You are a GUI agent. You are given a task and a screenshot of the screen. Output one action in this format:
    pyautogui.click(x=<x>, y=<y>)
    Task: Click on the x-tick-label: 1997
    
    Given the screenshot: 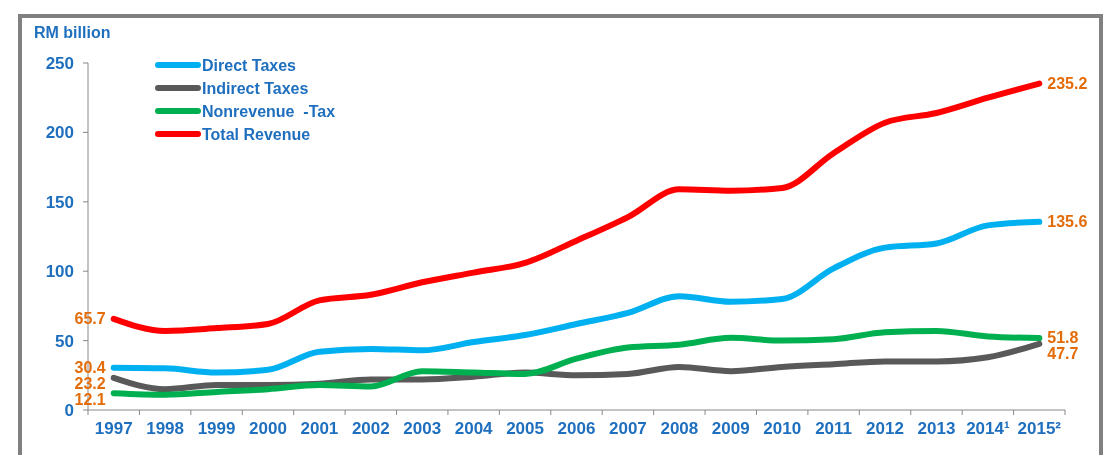 What is the action you would take?
    pyautogui.click(x=113, y=428)
    